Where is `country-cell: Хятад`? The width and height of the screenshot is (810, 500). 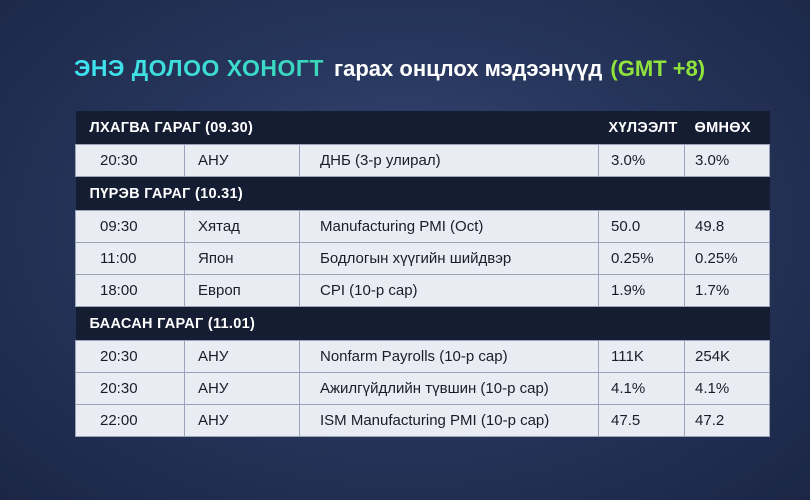 country-cell: Хятад is located at coordinates (242, 226).